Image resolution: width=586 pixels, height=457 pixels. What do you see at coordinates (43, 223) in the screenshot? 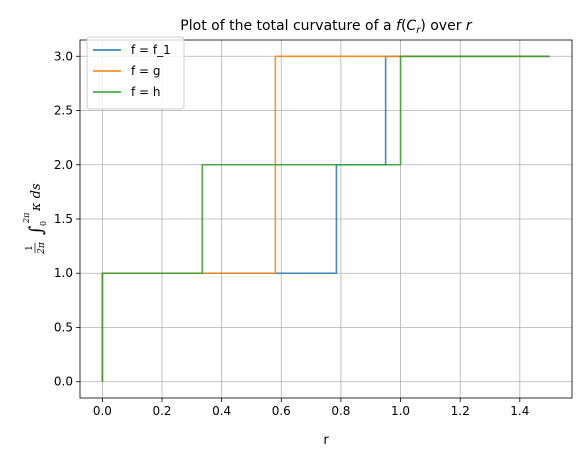
I see `svg-text: 0` at bounding box center [43, 223].